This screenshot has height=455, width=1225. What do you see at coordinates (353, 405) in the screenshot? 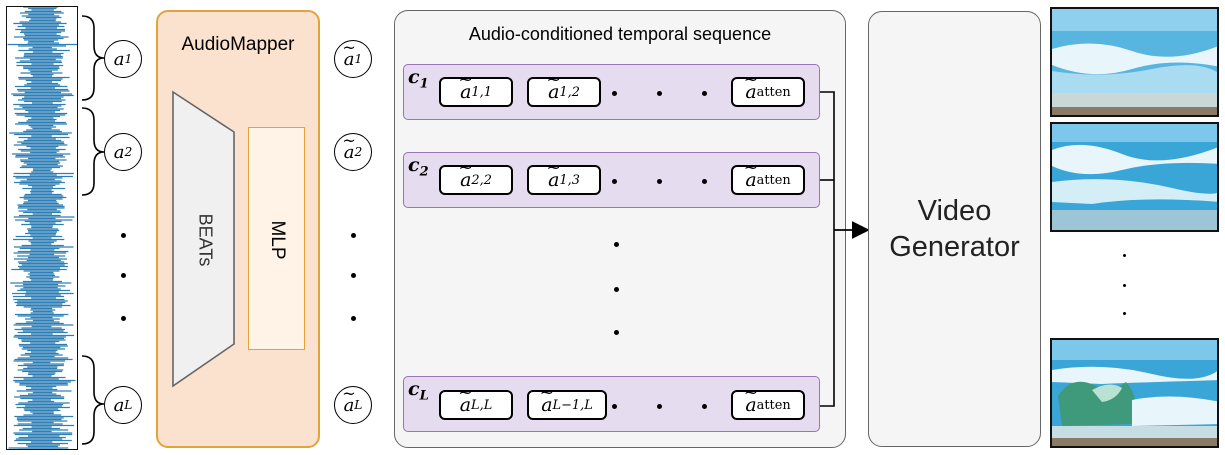
I see `mapped-token-L: aL` at bounding box center [353, 405].